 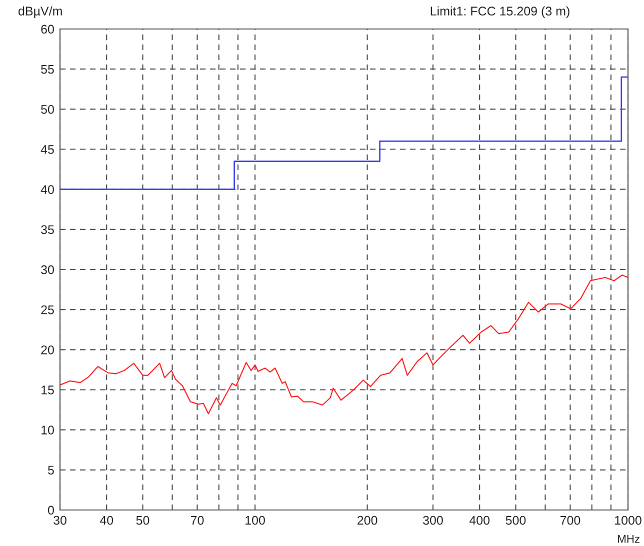 What do you see at coordinates (143, 520) in the screenshot?
I see `x-tick-label: 50` at bounding box center [143, 520].